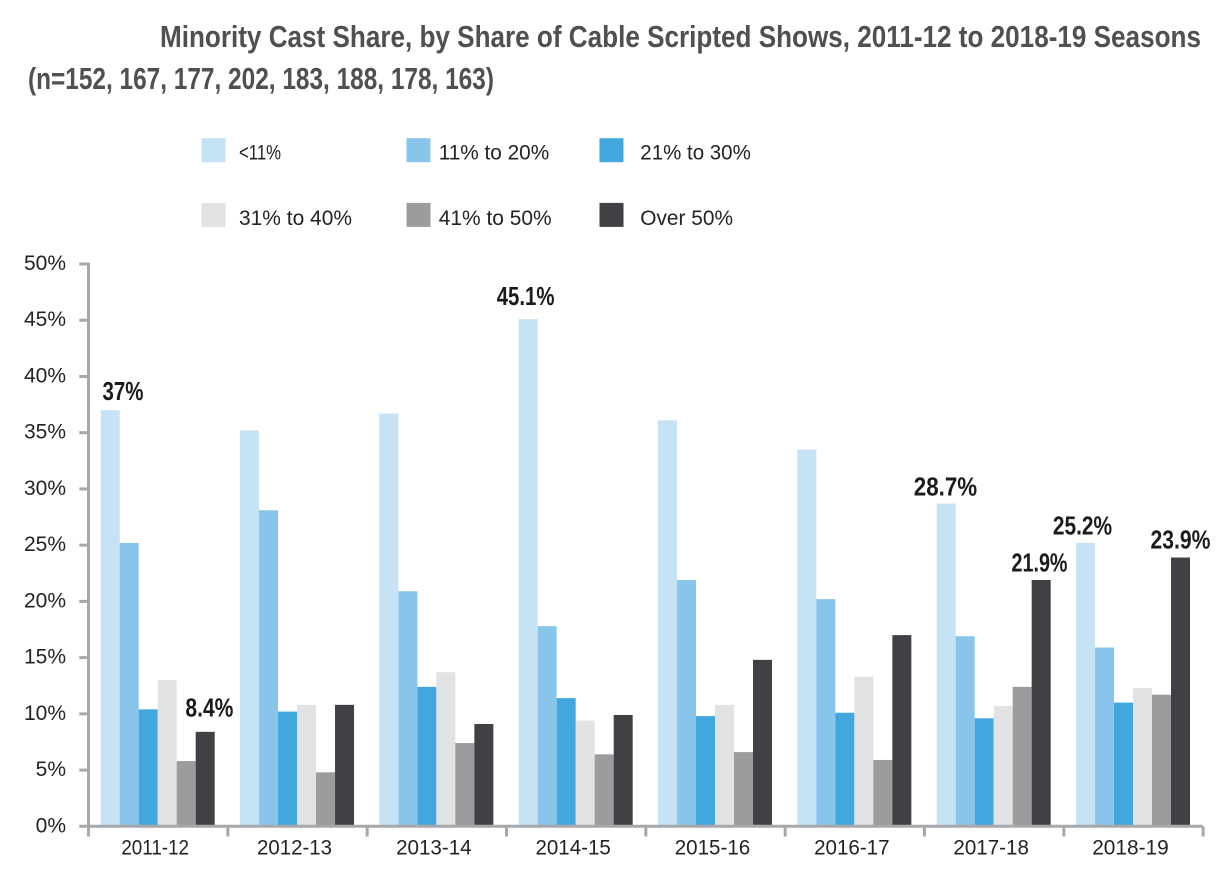 This screenshot has height=894, width=1229. Describe the element at coordinates (51, 825) in the screenshot. I see `svg-text: 0%` at that location.